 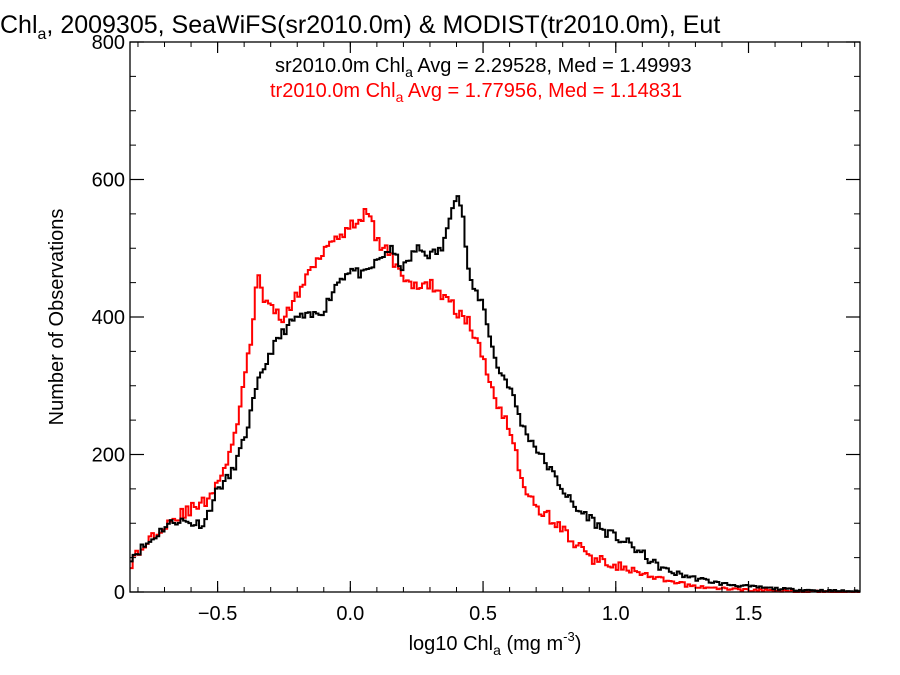 What do you see at coordinates (749, 614) in the screenshot?
I see `x-tick-label: 1.5` at bounding box center [749, 614].